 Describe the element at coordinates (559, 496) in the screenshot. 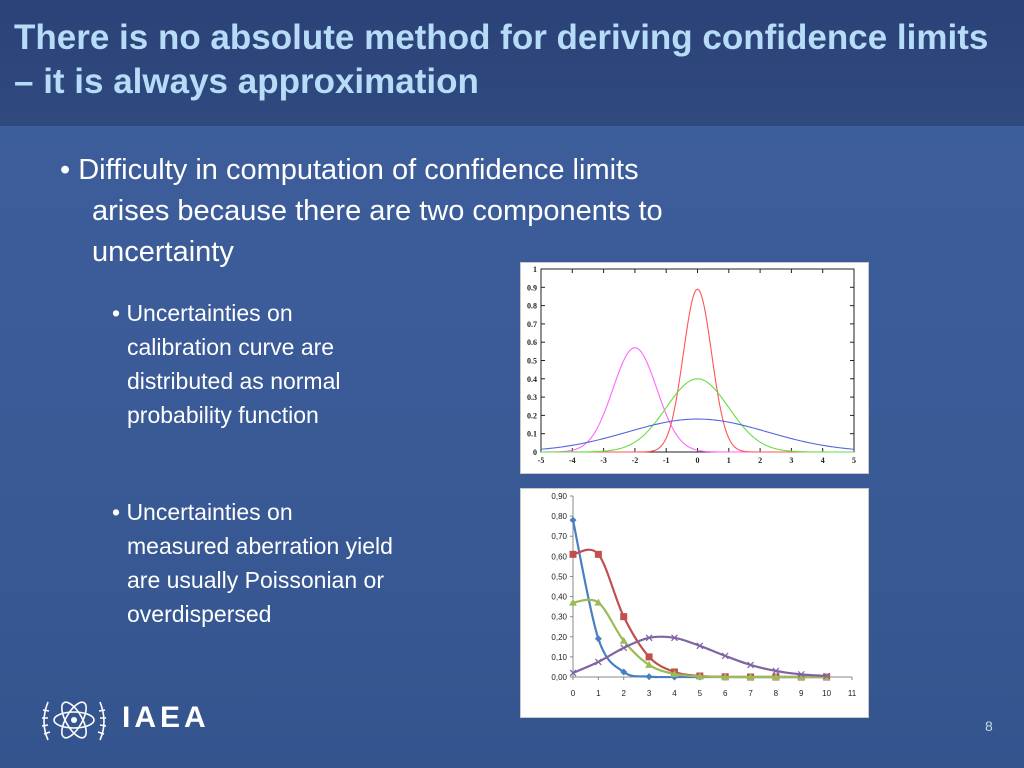

I see `y-tick-label: 0,90` at that location.